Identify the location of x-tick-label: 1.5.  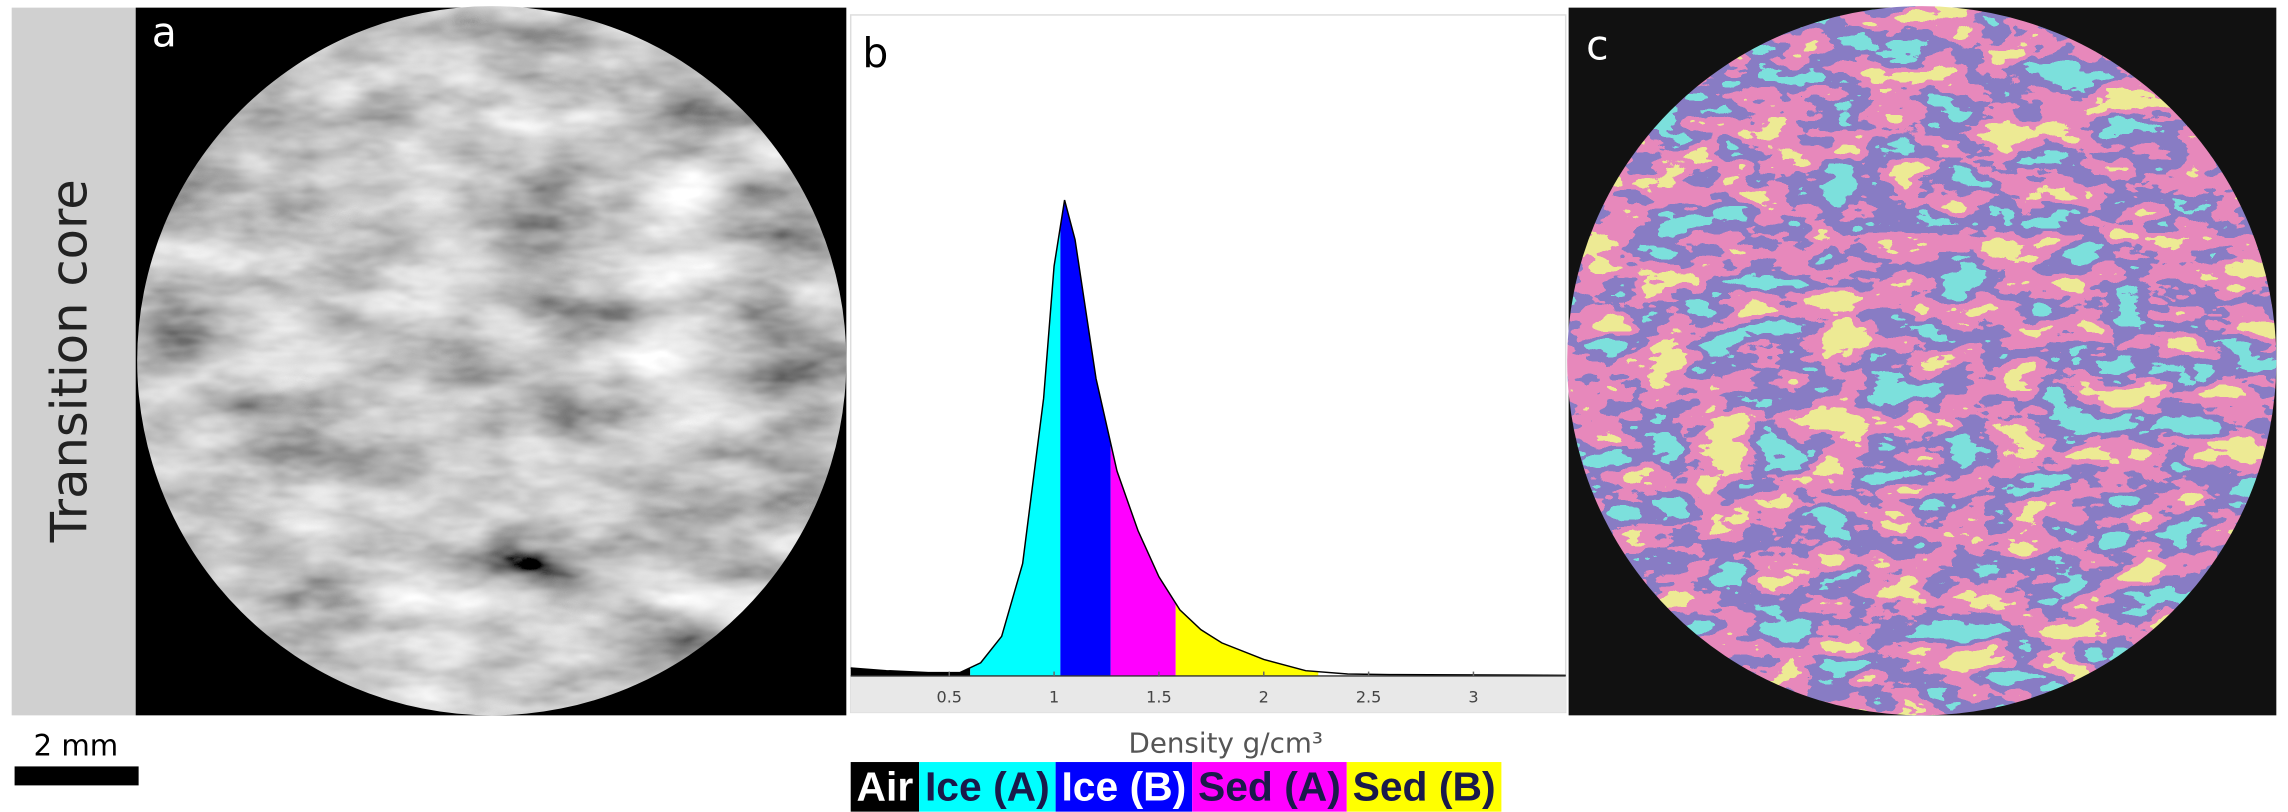
(1159, 696).